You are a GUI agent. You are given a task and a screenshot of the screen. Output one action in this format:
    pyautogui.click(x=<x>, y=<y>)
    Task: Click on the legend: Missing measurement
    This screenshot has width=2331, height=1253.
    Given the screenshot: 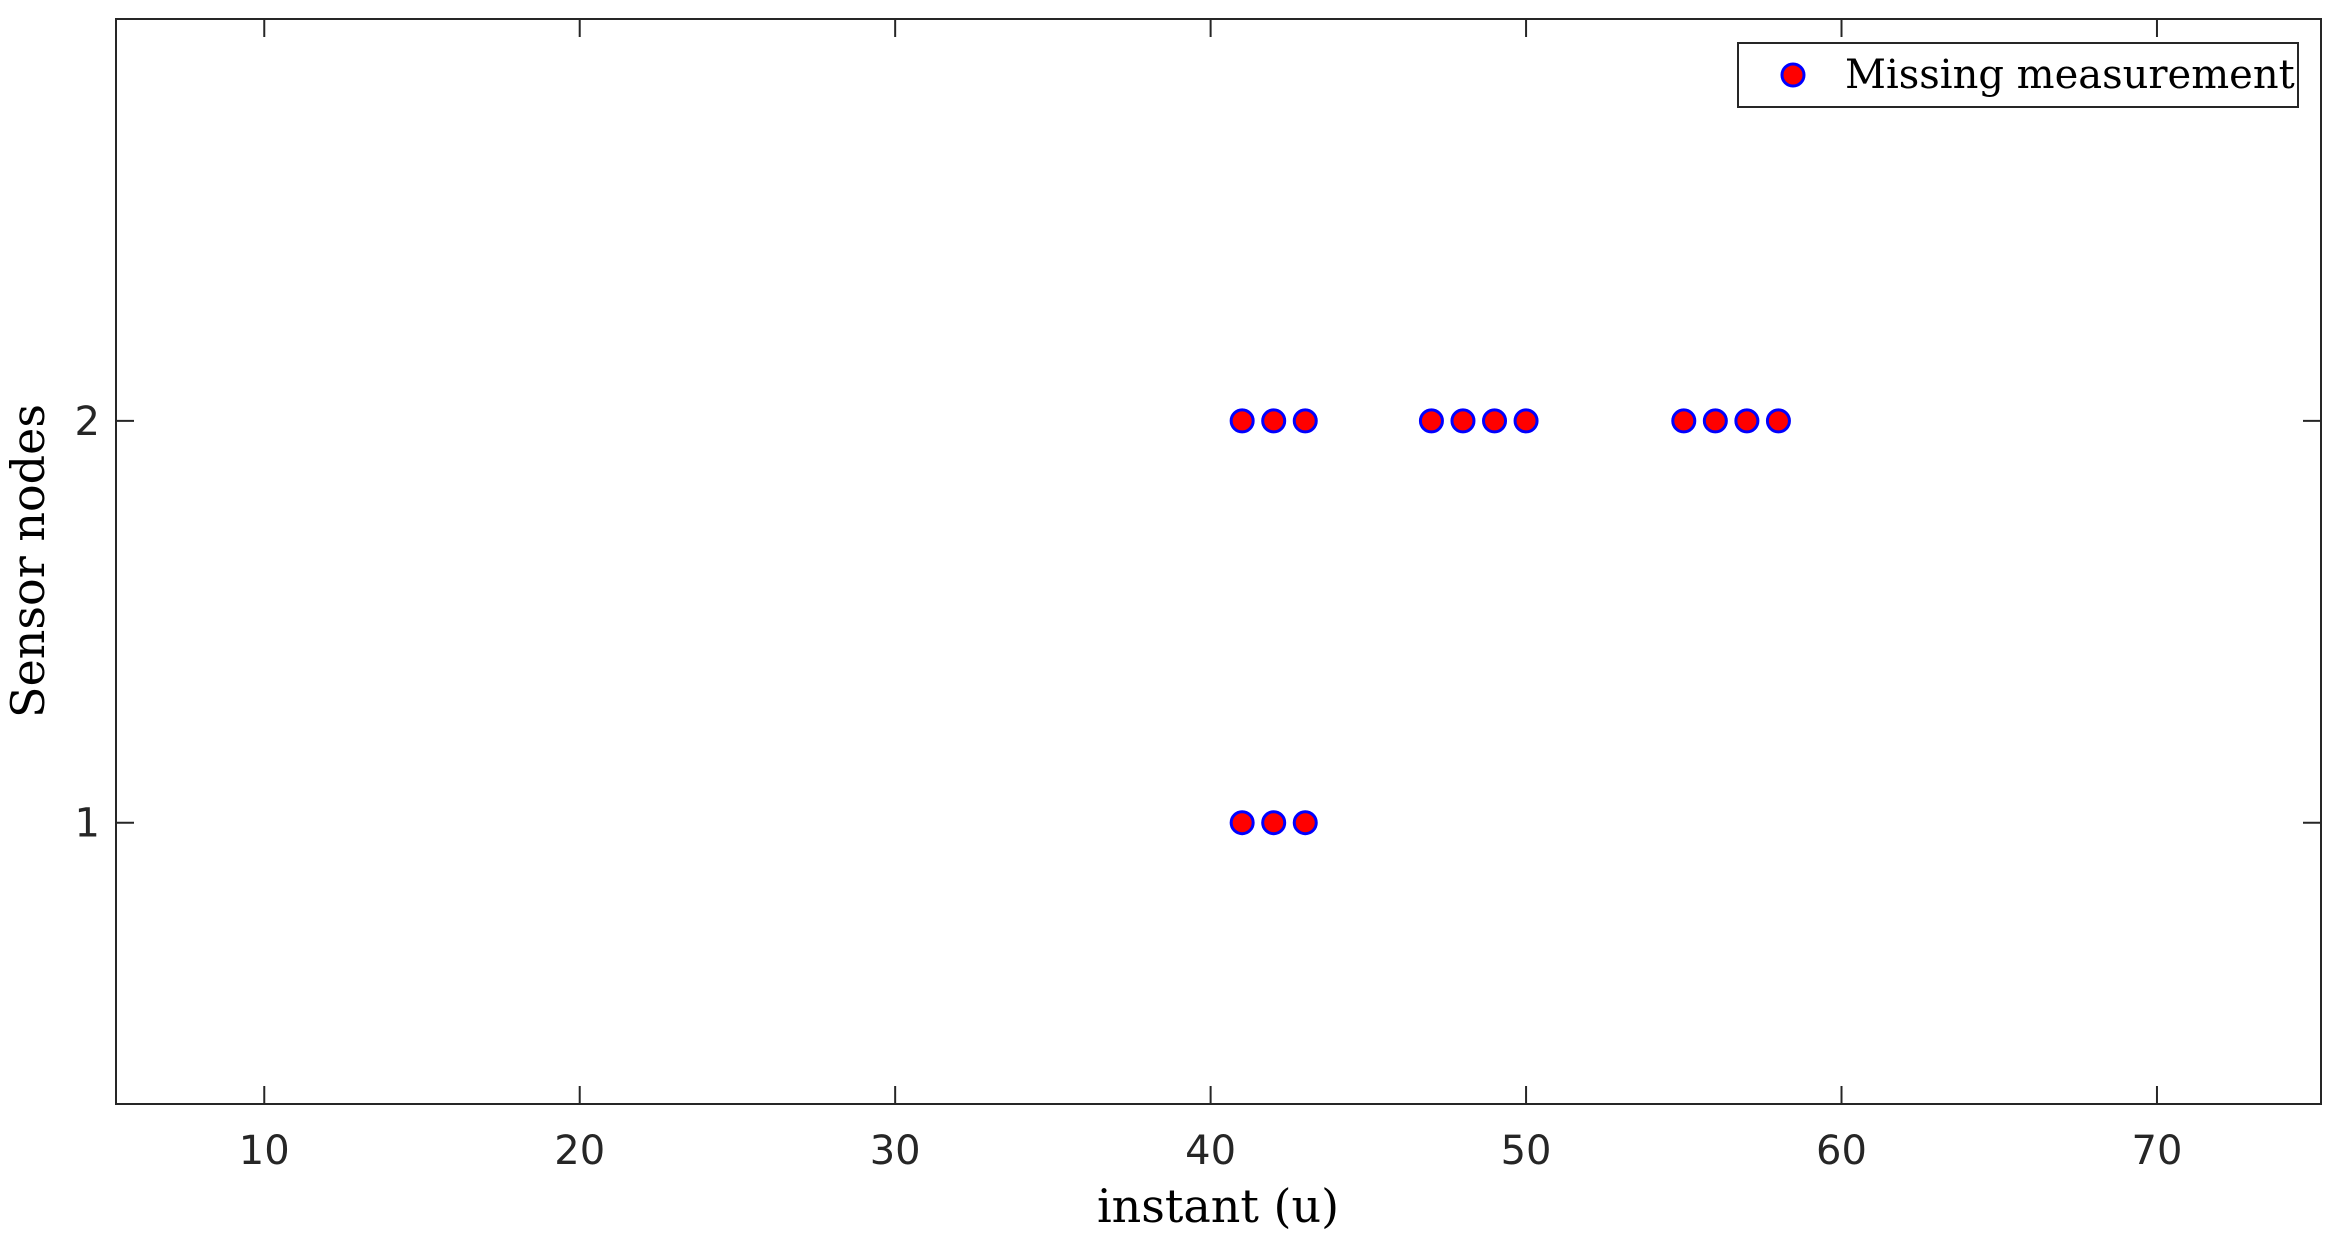 What is the action you would take?
    pyautogui.click(x=2018, y=75)
    